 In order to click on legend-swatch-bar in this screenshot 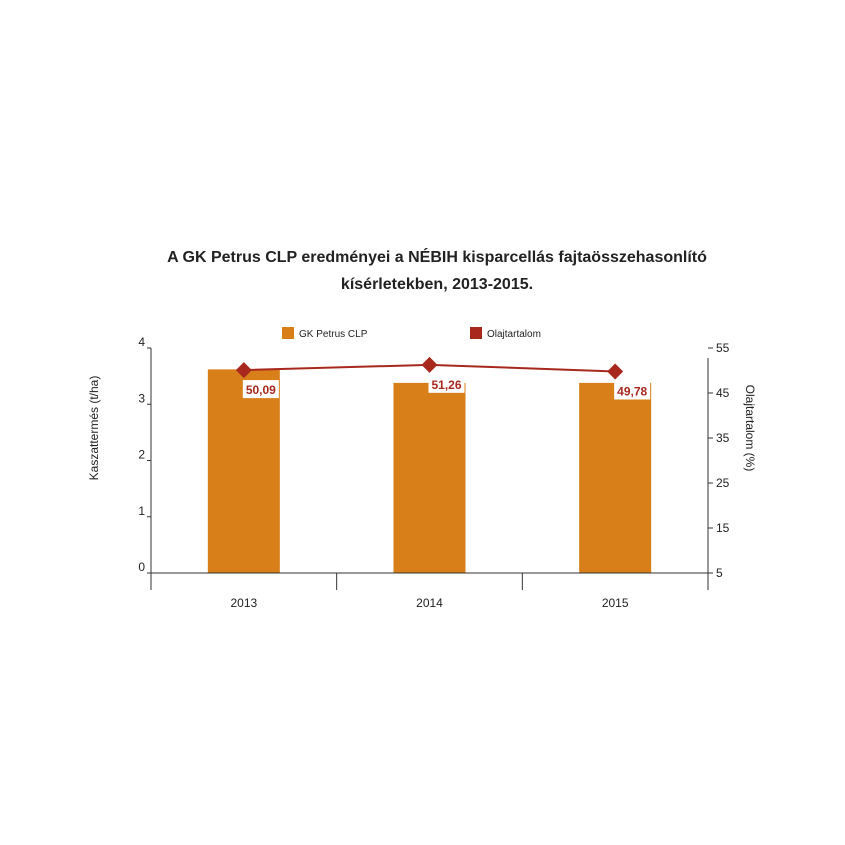, I will do `click(288, 333)`.